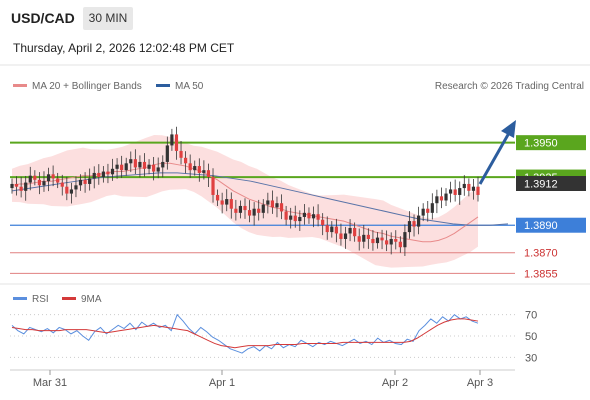 The height and width of the screenshot is (400, 590). I want to click on rsi-ma-legend-label: 9MA, so click(91, 299).